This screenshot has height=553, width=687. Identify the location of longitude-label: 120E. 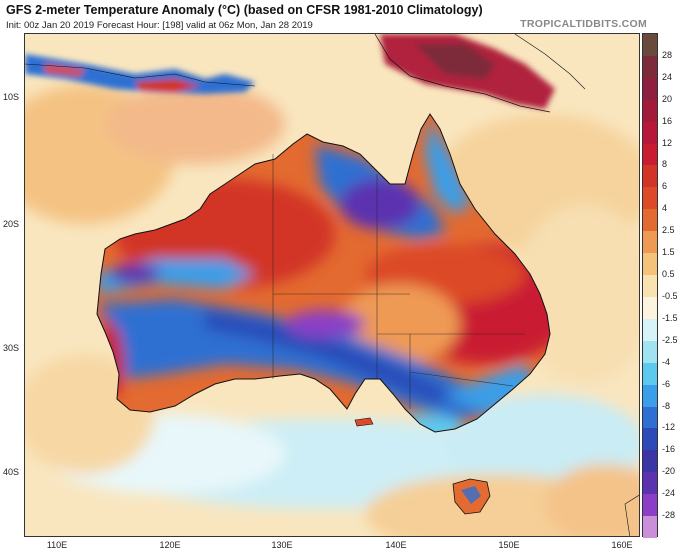
(170, 545).